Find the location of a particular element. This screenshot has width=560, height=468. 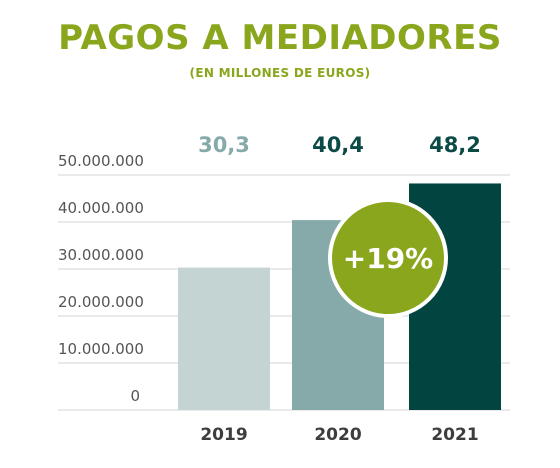

growth-badge is located at coordinates (388, 258).